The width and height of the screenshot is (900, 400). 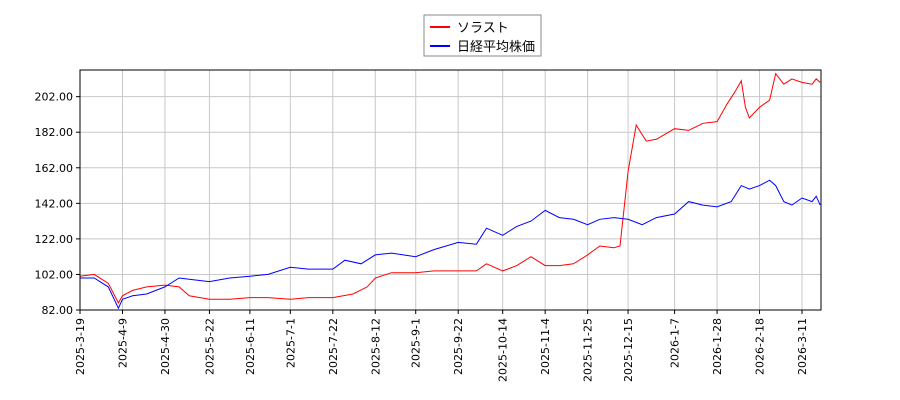 I want to click on y-tick-label: 122.00, so click(x=54, y=239).